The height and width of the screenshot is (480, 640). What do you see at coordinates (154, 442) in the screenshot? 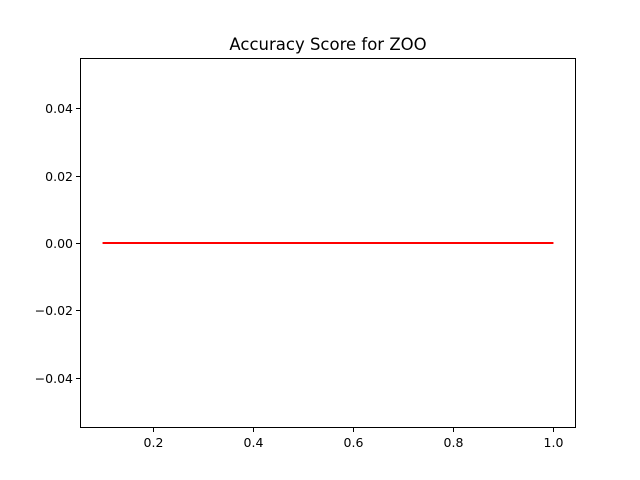
I see `x-tick-label: 0.2` at bounding box center [154, 442].